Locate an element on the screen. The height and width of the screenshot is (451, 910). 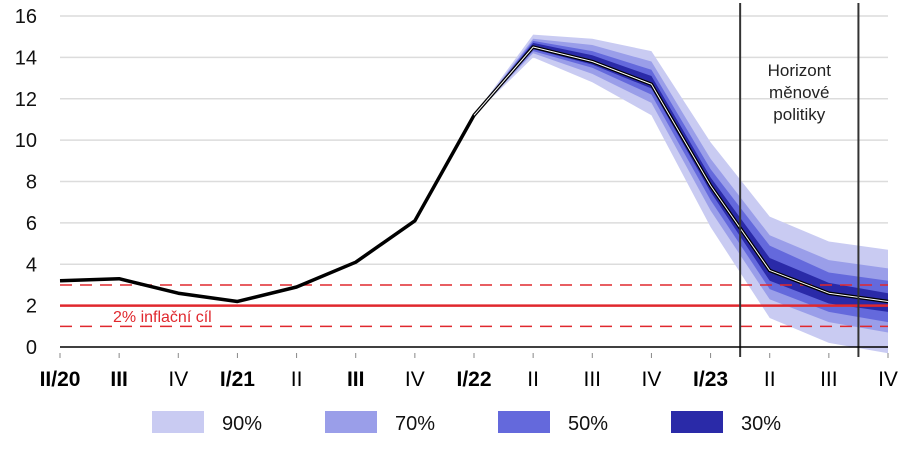
legend-label: 90% is located at coordinates (242, 424).